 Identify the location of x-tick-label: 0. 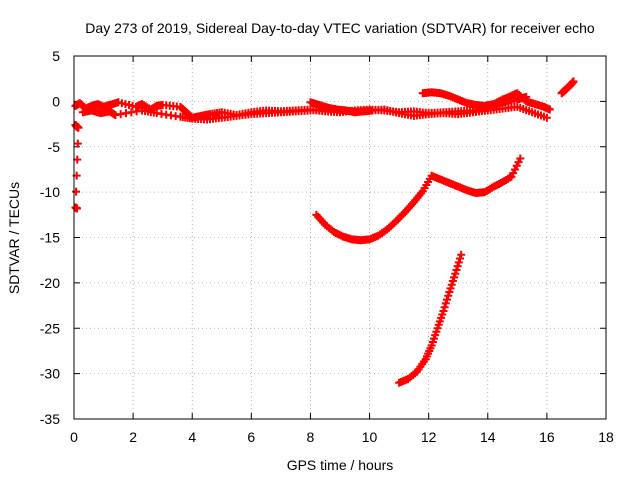
(74, 437).